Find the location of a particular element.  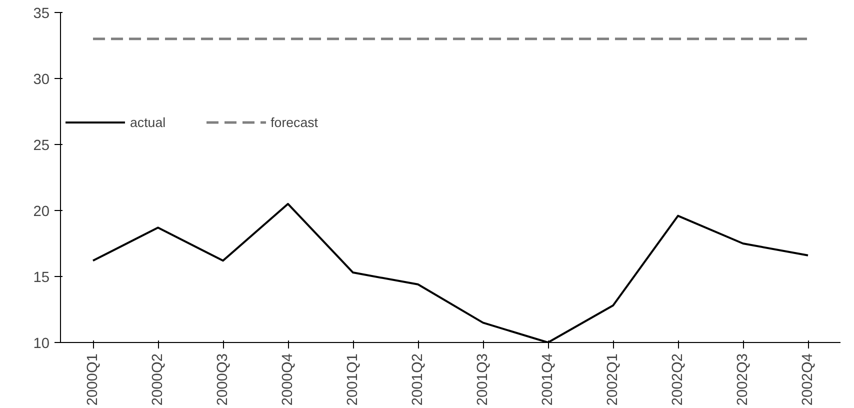

x-tick-label: 2002Q4 is located at coordinates (808, 380).